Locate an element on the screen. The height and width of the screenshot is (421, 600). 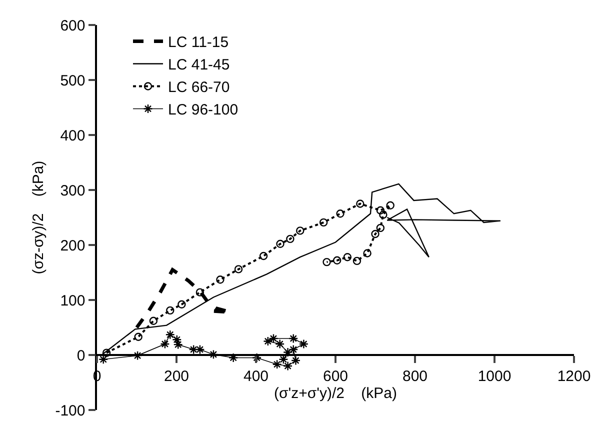
x-axis-title: (σ'z+σ'y)/2 (kPa) is located at coordinates (336, 393).